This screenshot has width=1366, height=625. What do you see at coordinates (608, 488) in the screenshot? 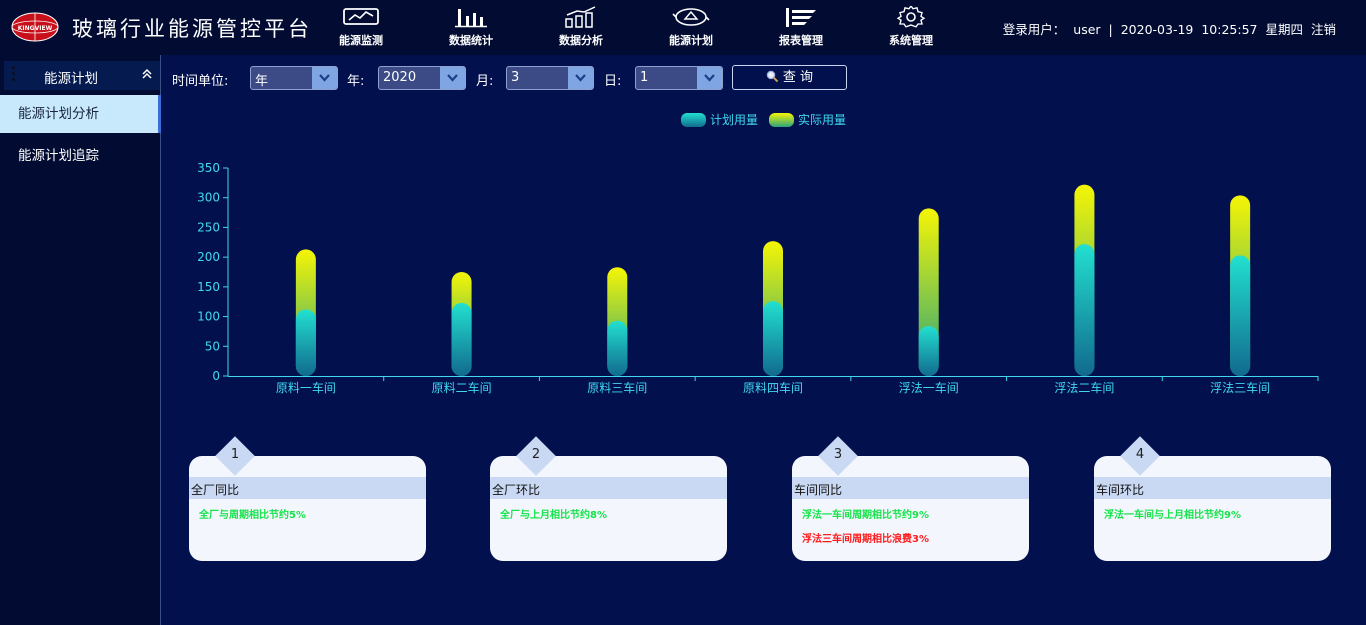
I see `card-header: 全厂环比` at bounding box center [608, 488].